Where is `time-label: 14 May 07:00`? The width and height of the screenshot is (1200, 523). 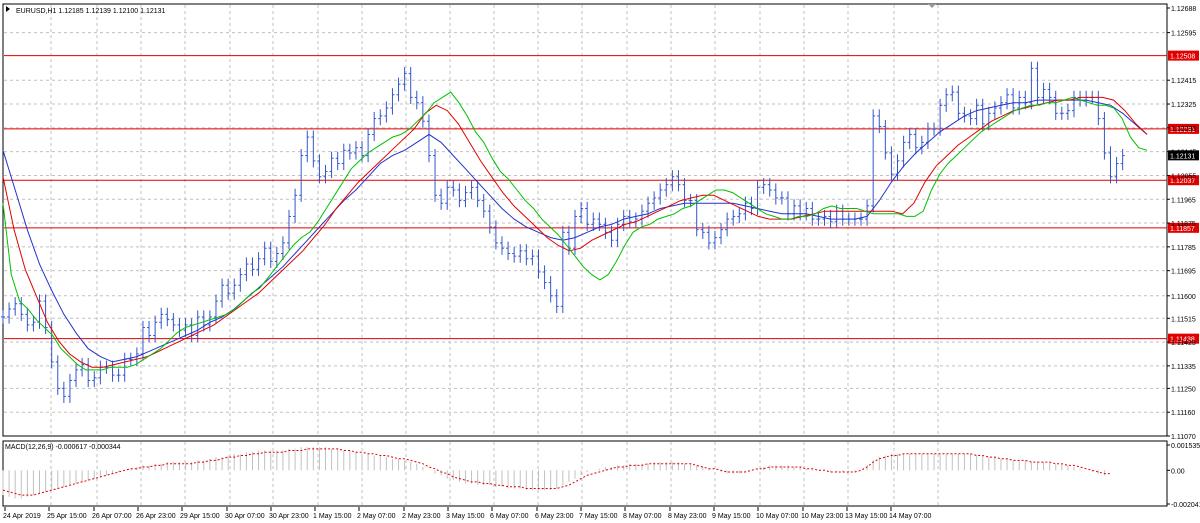 time-label: 14 May 07:00 is located at coordinates (910, 516).